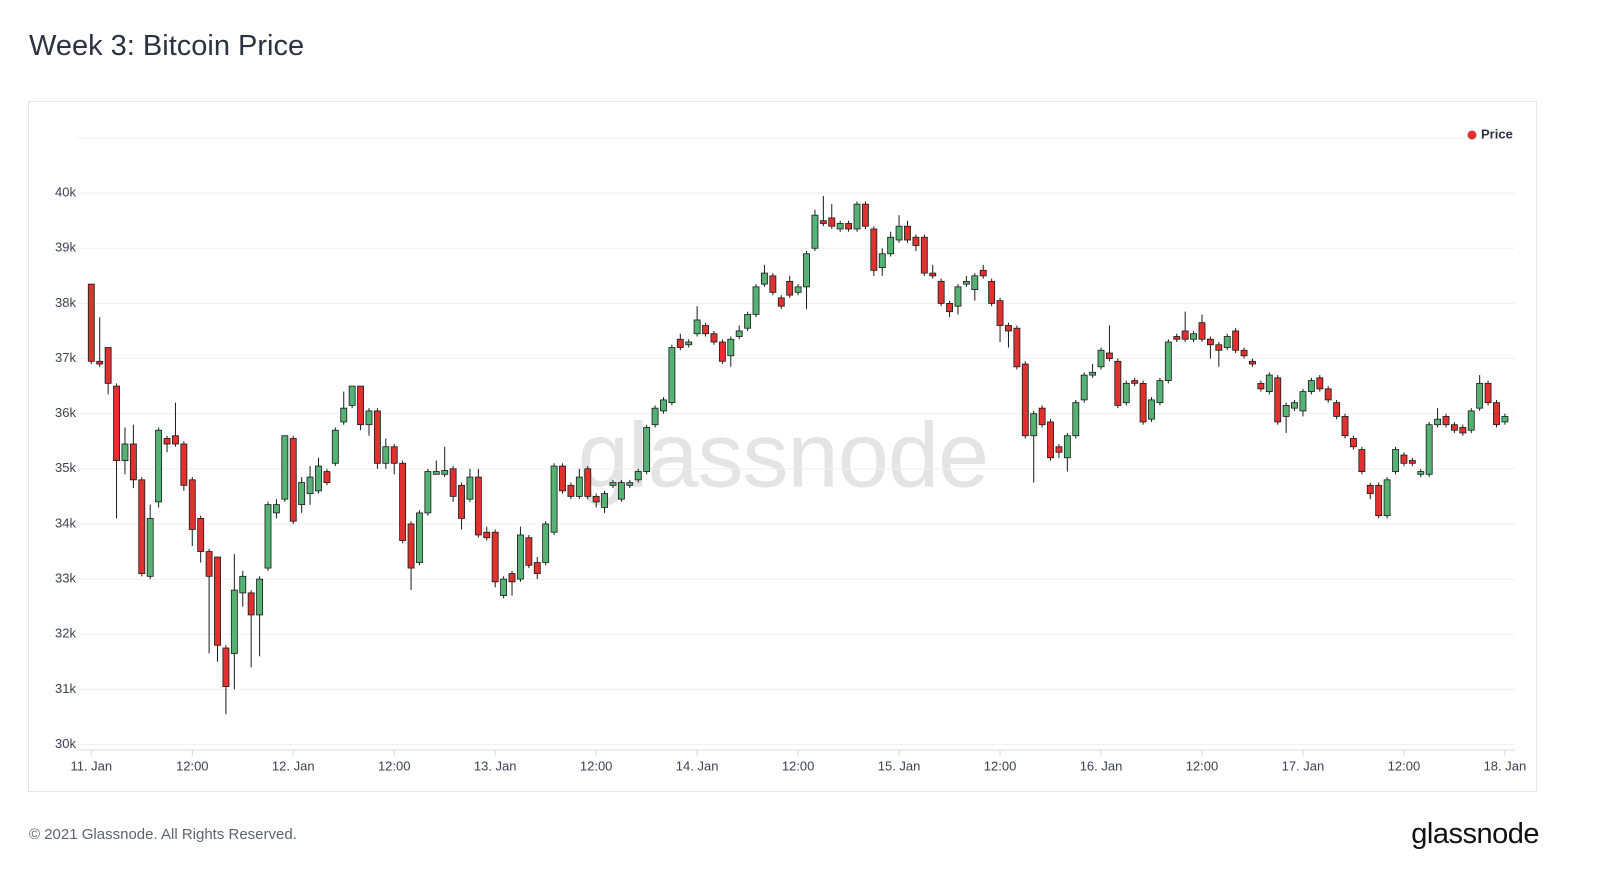 The image size is (1600, 896). What do you see at coordinates (697, 765) in the screenshot?
I see `x-tick-label: 14. Jan` at bounding box center [697, 765].